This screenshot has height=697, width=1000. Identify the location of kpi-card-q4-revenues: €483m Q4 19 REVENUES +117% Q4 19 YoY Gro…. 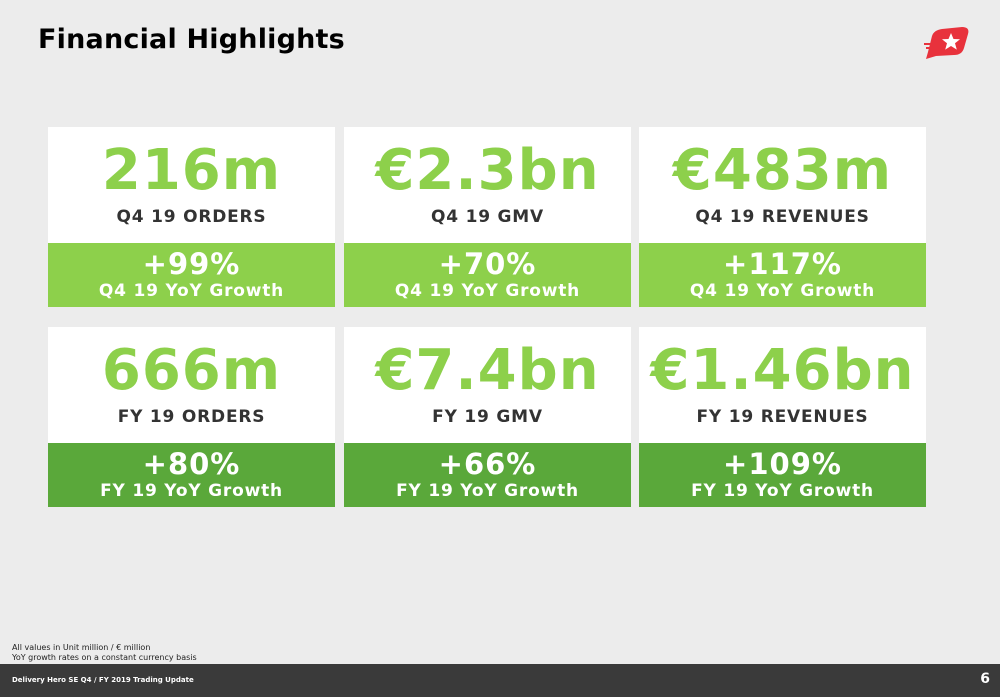
(782, 217).